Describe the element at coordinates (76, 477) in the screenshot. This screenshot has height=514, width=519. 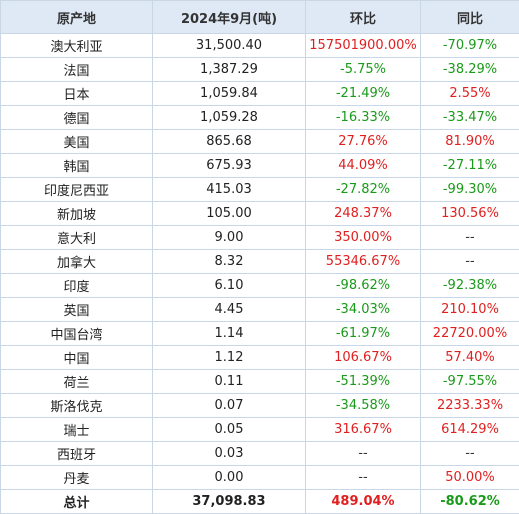
I see `table-cell: 丹麦` at that location.